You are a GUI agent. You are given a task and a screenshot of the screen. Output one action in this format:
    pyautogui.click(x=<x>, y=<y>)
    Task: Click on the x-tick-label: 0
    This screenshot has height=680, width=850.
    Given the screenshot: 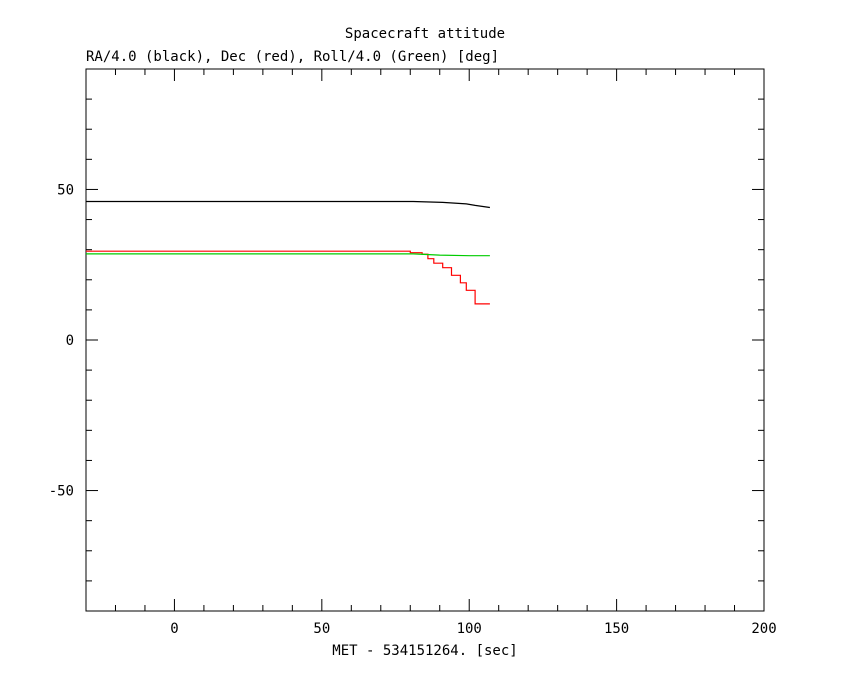 What is the action you would take?
    pyautogui.click(x=174, y=629)
    